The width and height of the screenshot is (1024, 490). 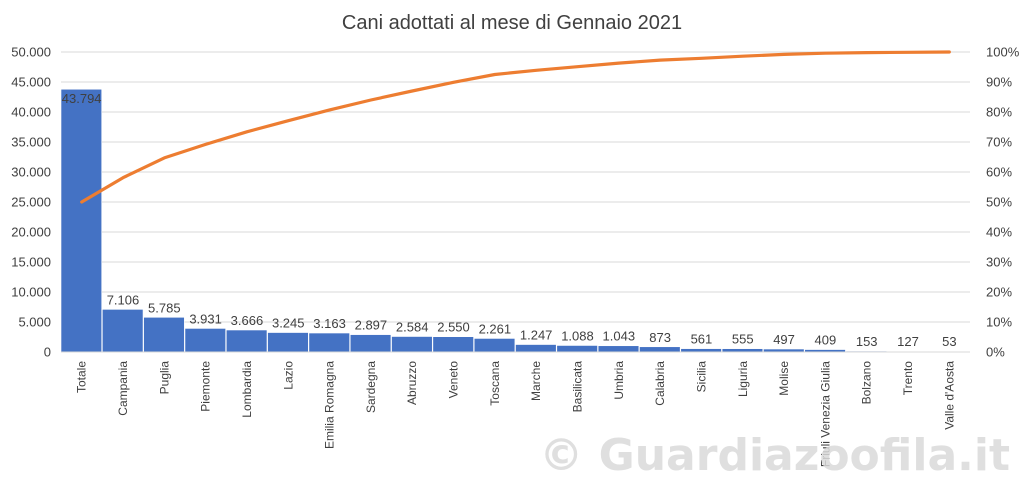 I want to click on x-tick-label: Veneto, so click(x=454, y=380).